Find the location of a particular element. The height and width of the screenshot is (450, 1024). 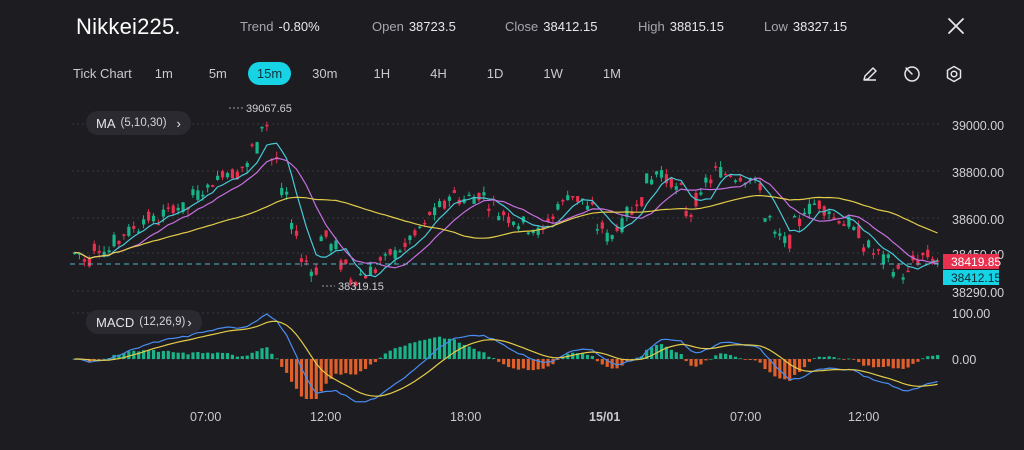

tick-chart-label: Tick Chart is located at coordinates (102, 73).